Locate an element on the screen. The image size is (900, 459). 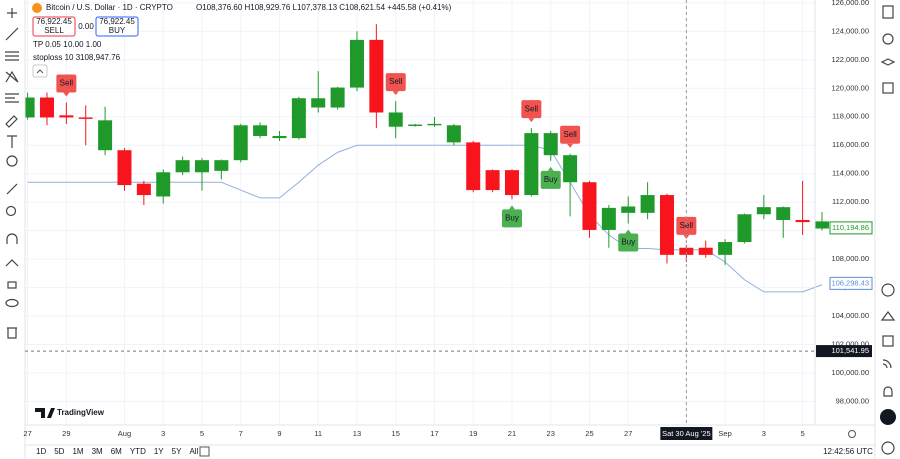
apps-icon is located at coordinates (888, 417).